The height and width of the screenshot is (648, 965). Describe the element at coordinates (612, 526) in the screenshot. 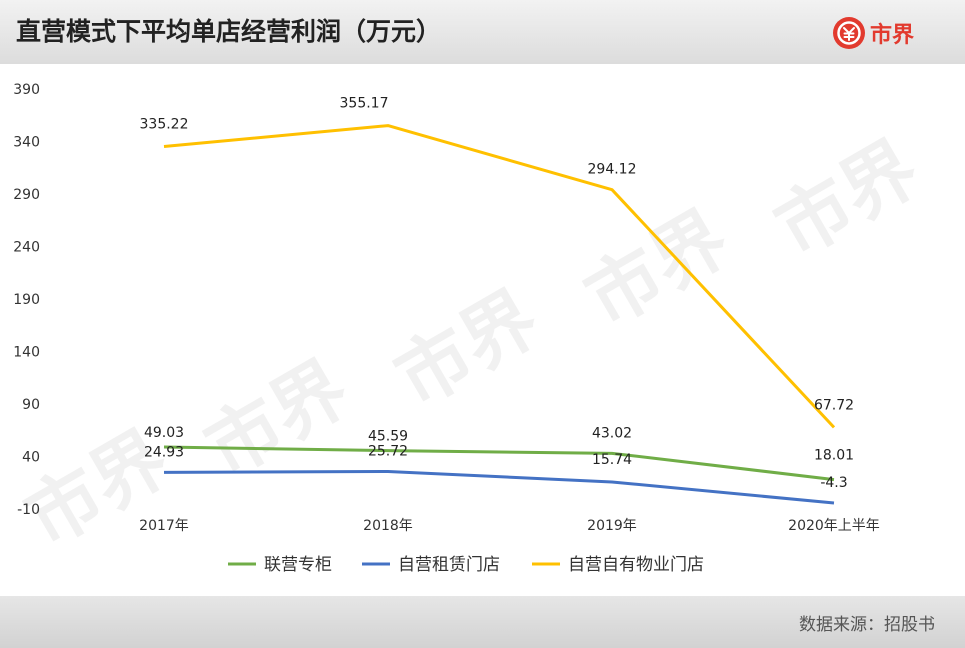

I see `x-tick-label: 2019年` at that location.